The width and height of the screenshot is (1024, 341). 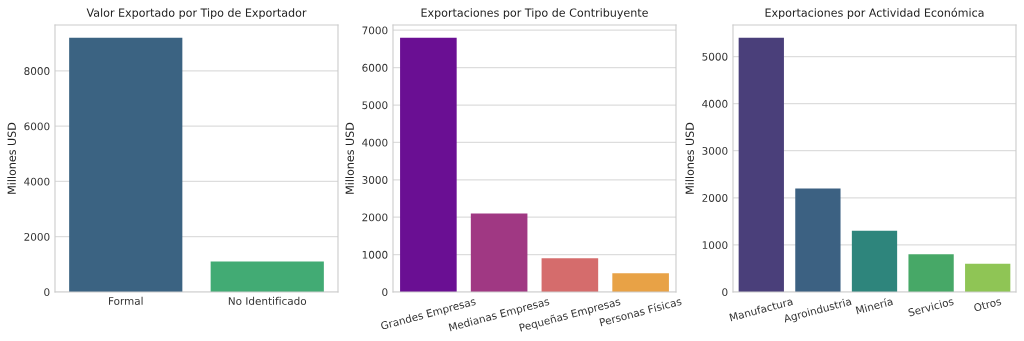 What do you see at coordinates (534, 13) in the screenshot?
I see `chart-title: Exportaciones por Tipo de Contribuyente` at bounding box center [534, 13].